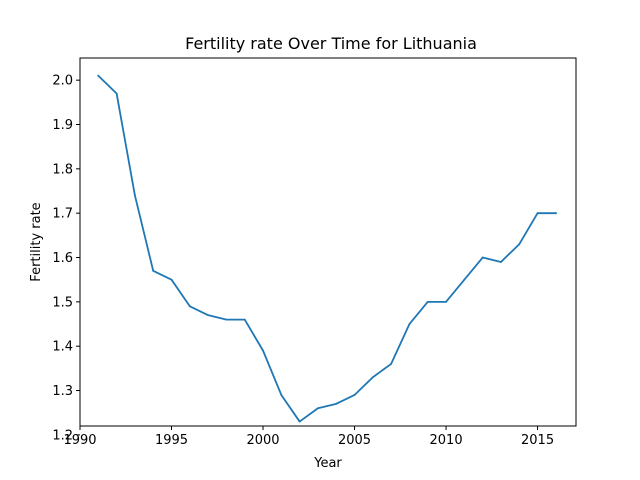 Image resolution: width=640 pixels, height=480 pixels. Describe the element at coordinates (79, 440) in the screenshot. I see `x-tick-label: 1990` at that location.